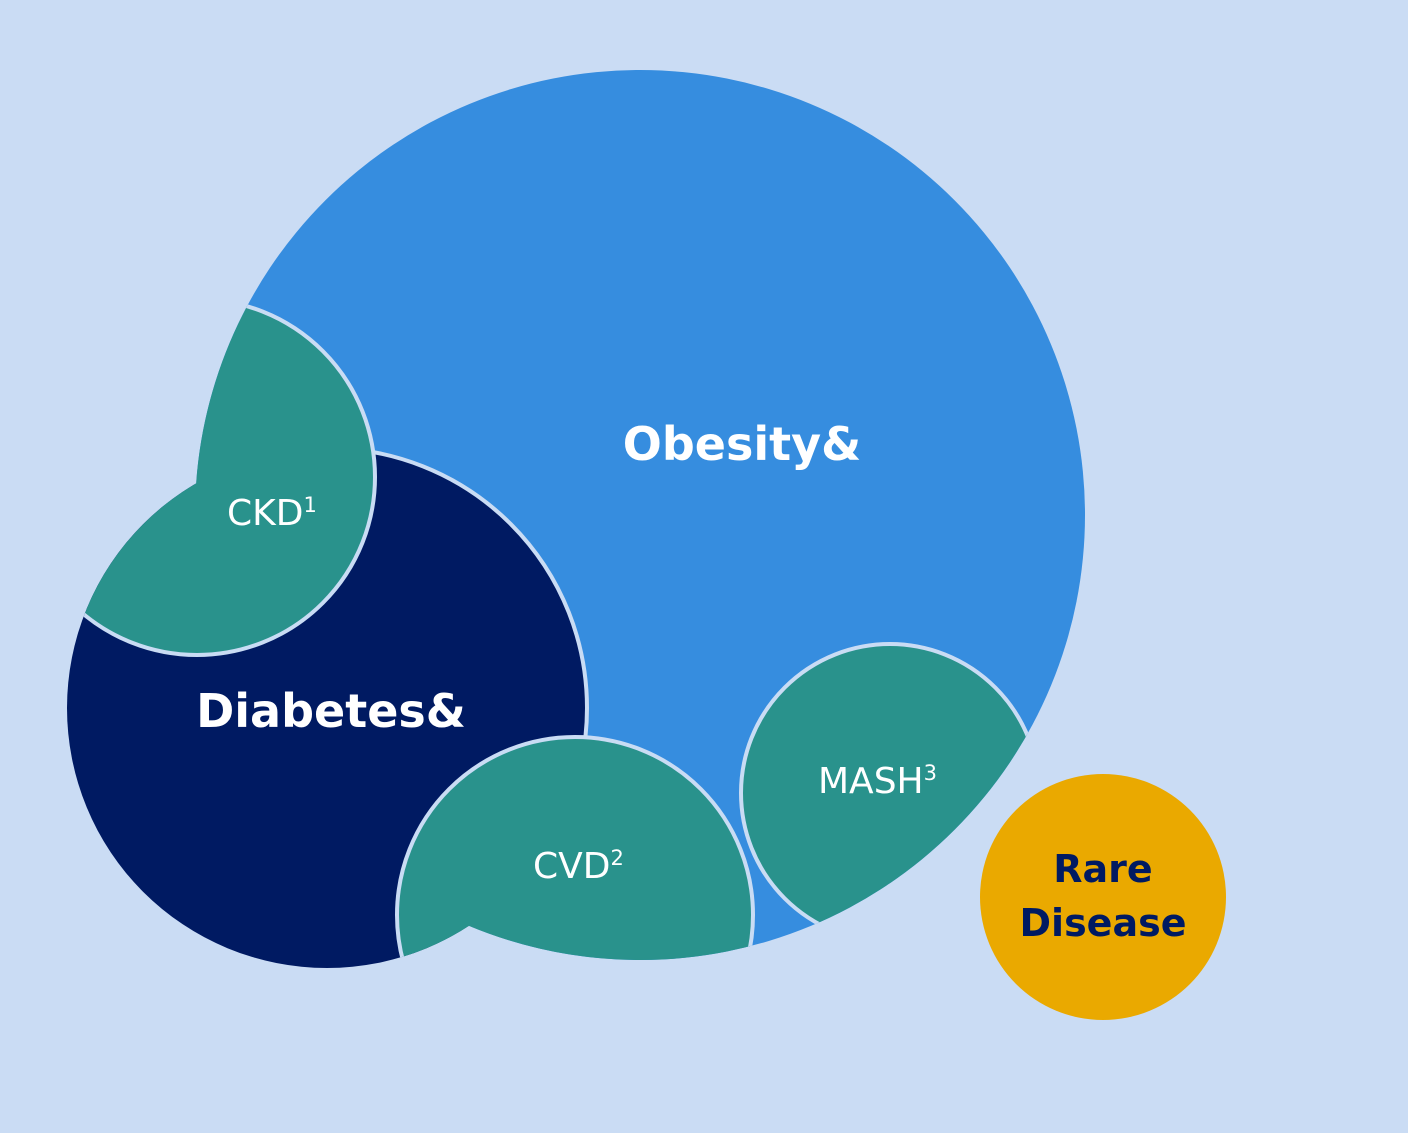 The width and height of the screenshot is (1408, 1133). I want to click on cvd-superscript: 2, so click(616, 858).